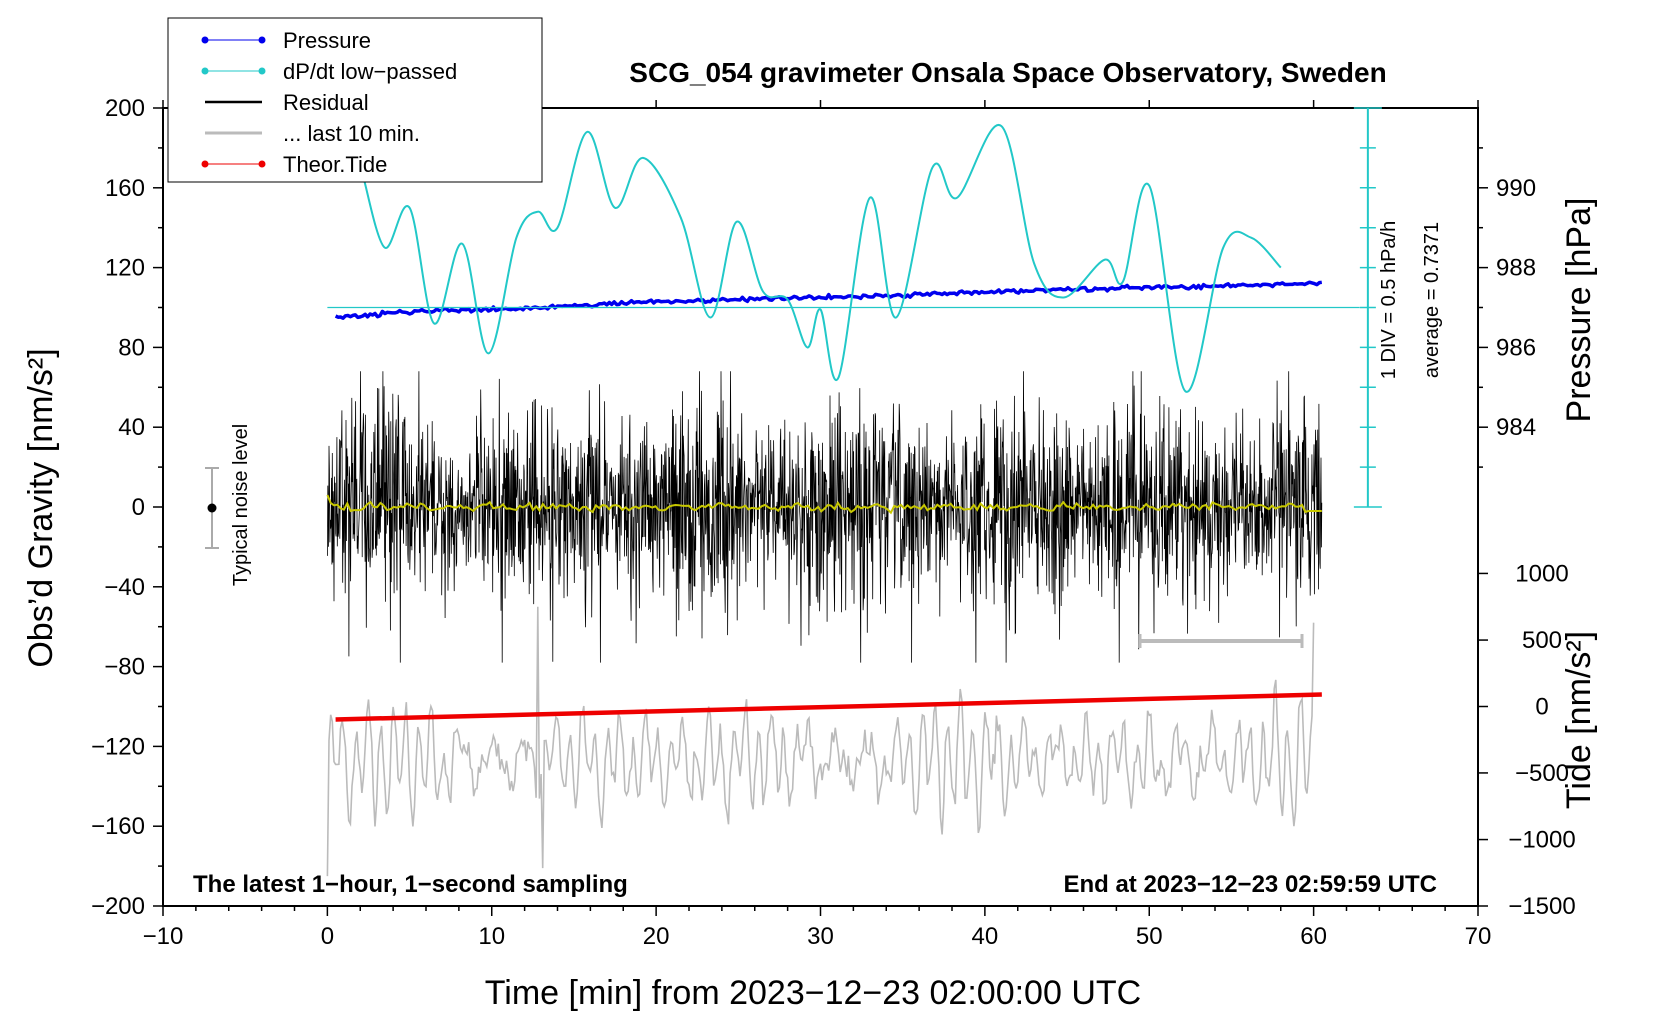 The height and width of the screenshot is (1020, 1660). I want to click on x-tick-label: 40, so click(985, 936).